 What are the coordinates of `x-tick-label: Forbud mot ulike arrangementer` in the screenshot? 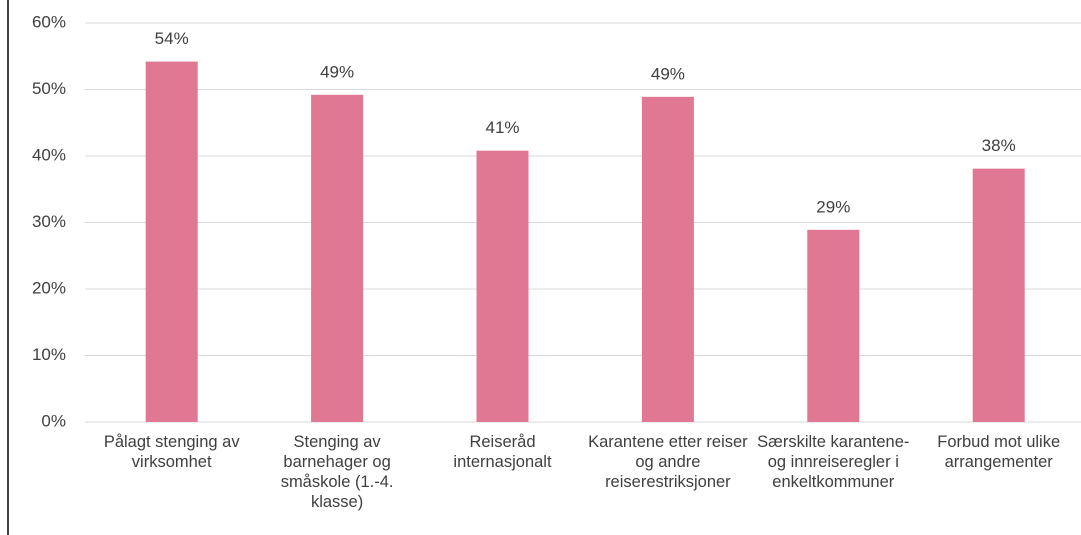 It's located at (999, 452).